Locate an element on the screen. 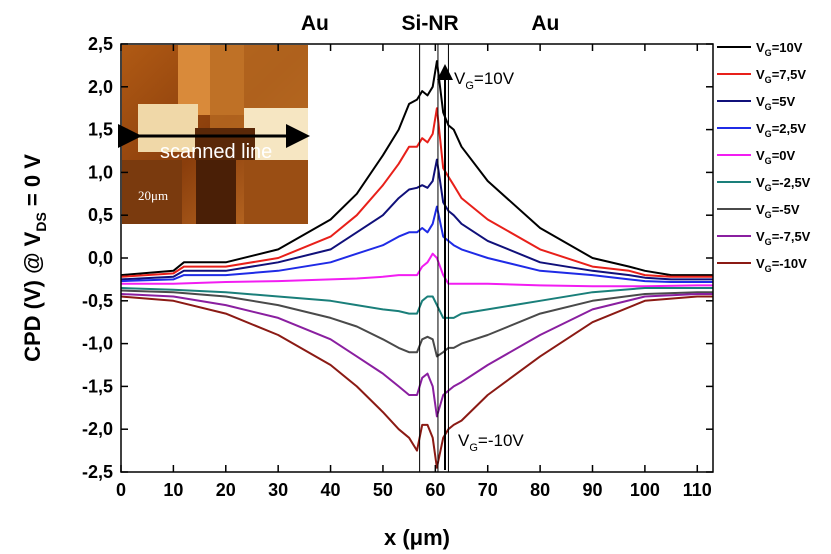 This screenshot has height=554, width=831. inset-scale-label: 20μm is located at coordinates (153, 195).